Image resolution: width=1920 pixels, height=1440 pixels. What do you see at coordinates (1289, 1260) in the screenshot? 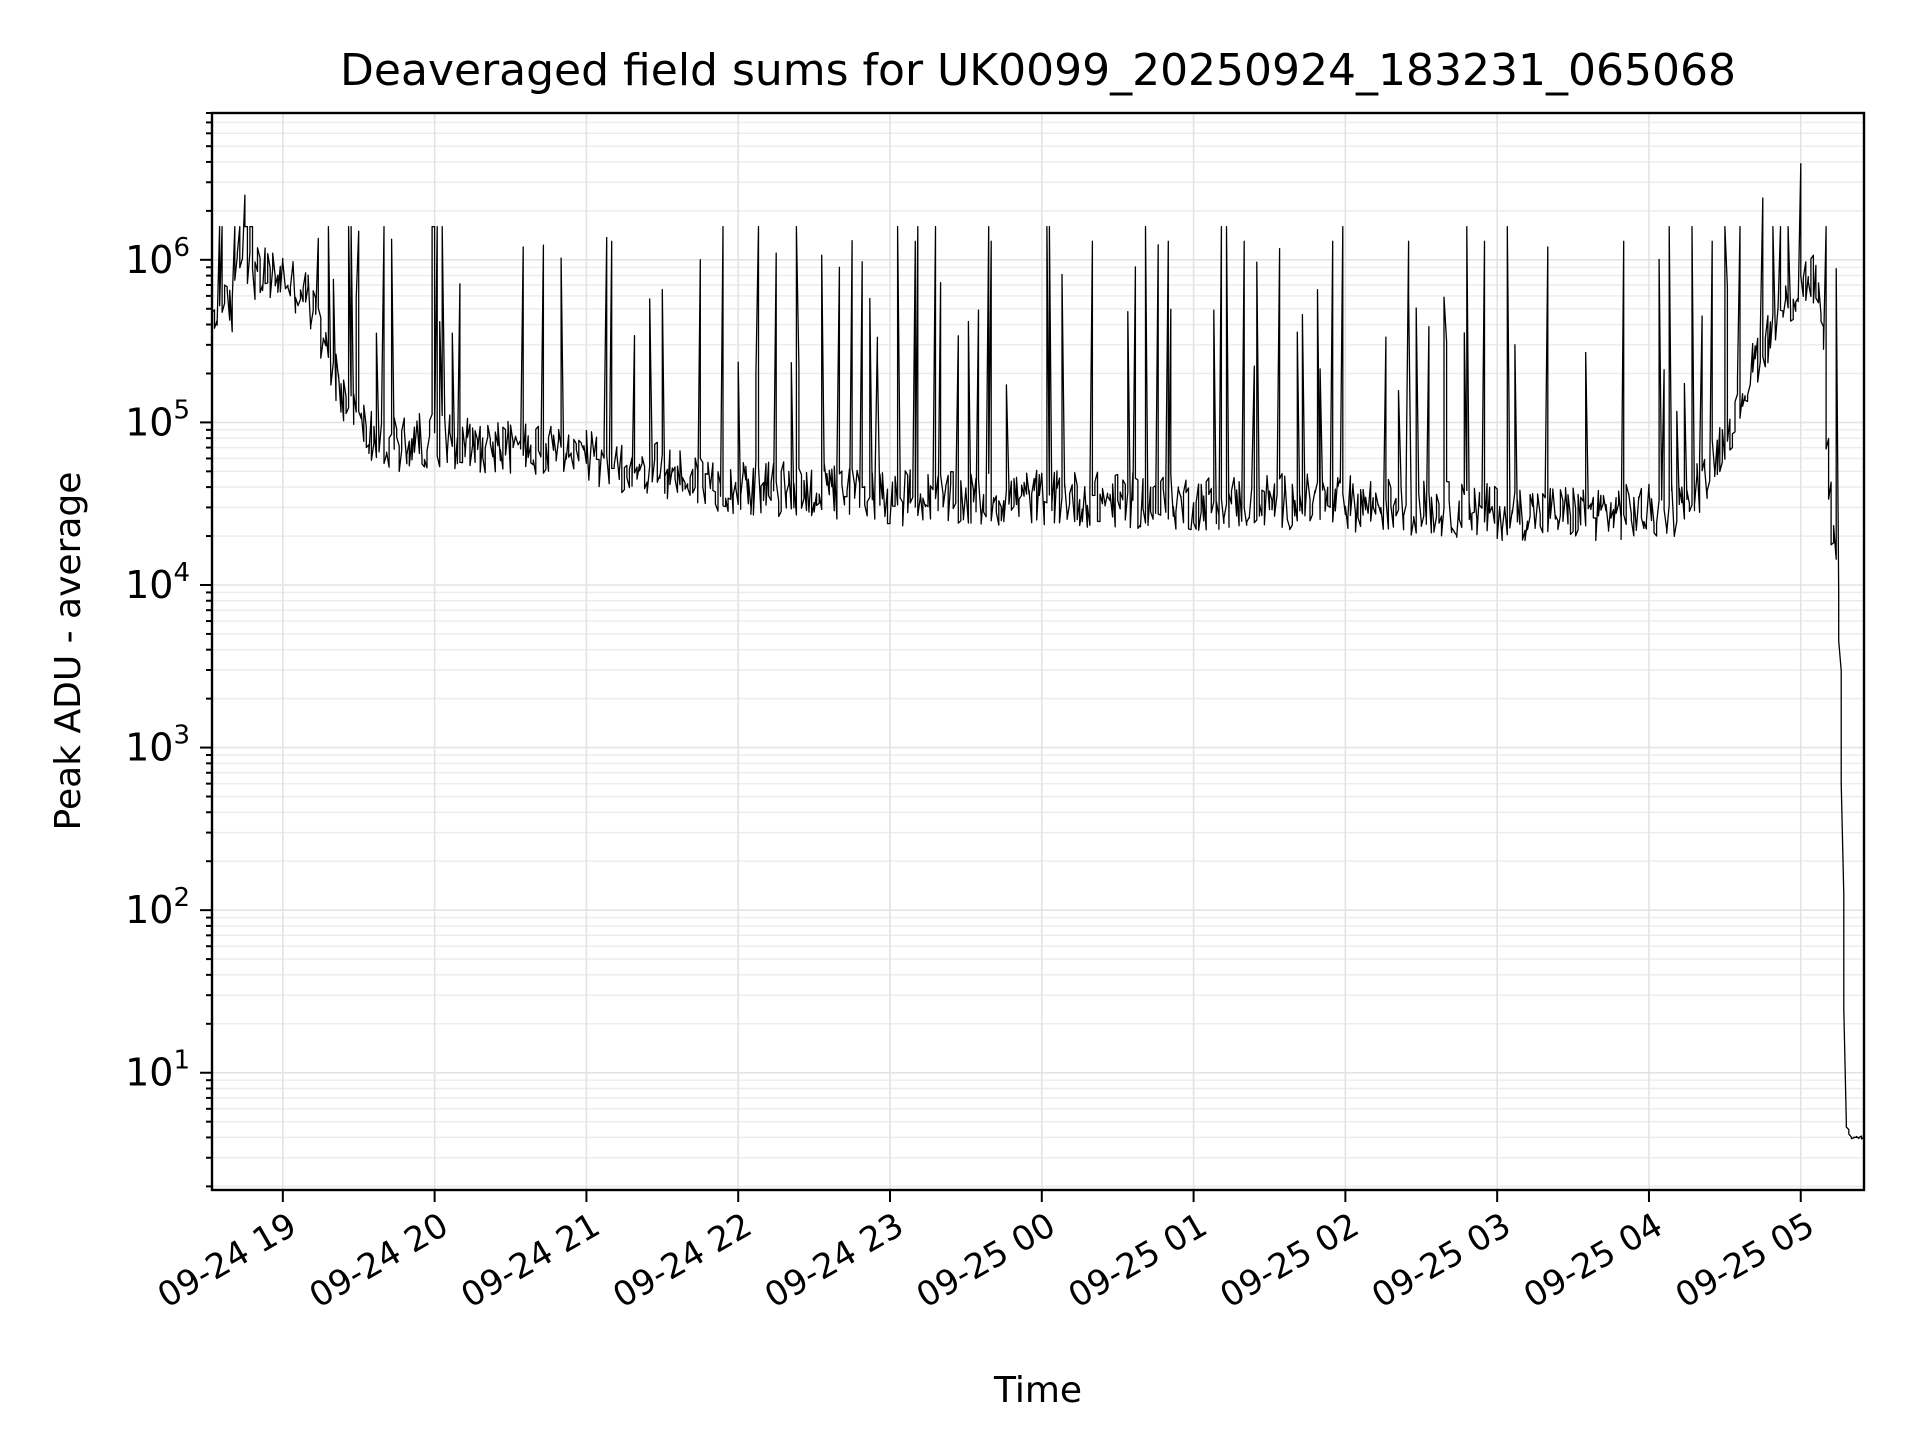
I see `x-tick-label: 09-25 02` at bounding box center [1289, 1260].